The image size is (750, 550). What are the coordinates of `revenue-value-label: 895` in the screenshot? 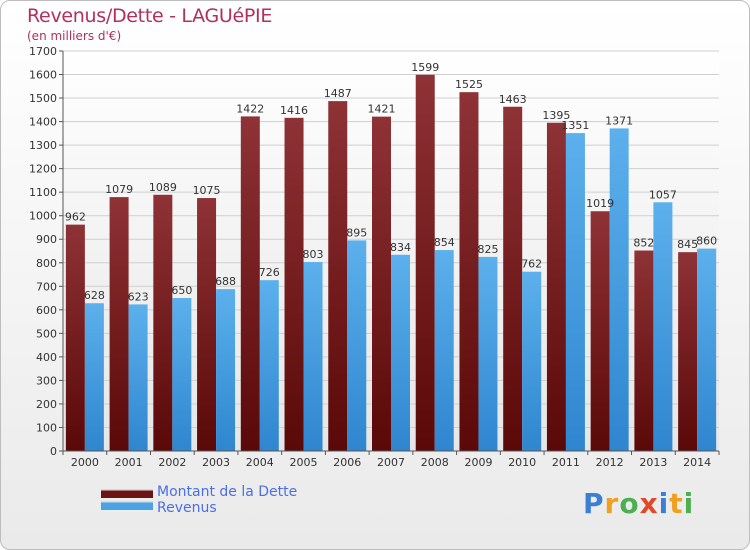 It's located at (356, 232).